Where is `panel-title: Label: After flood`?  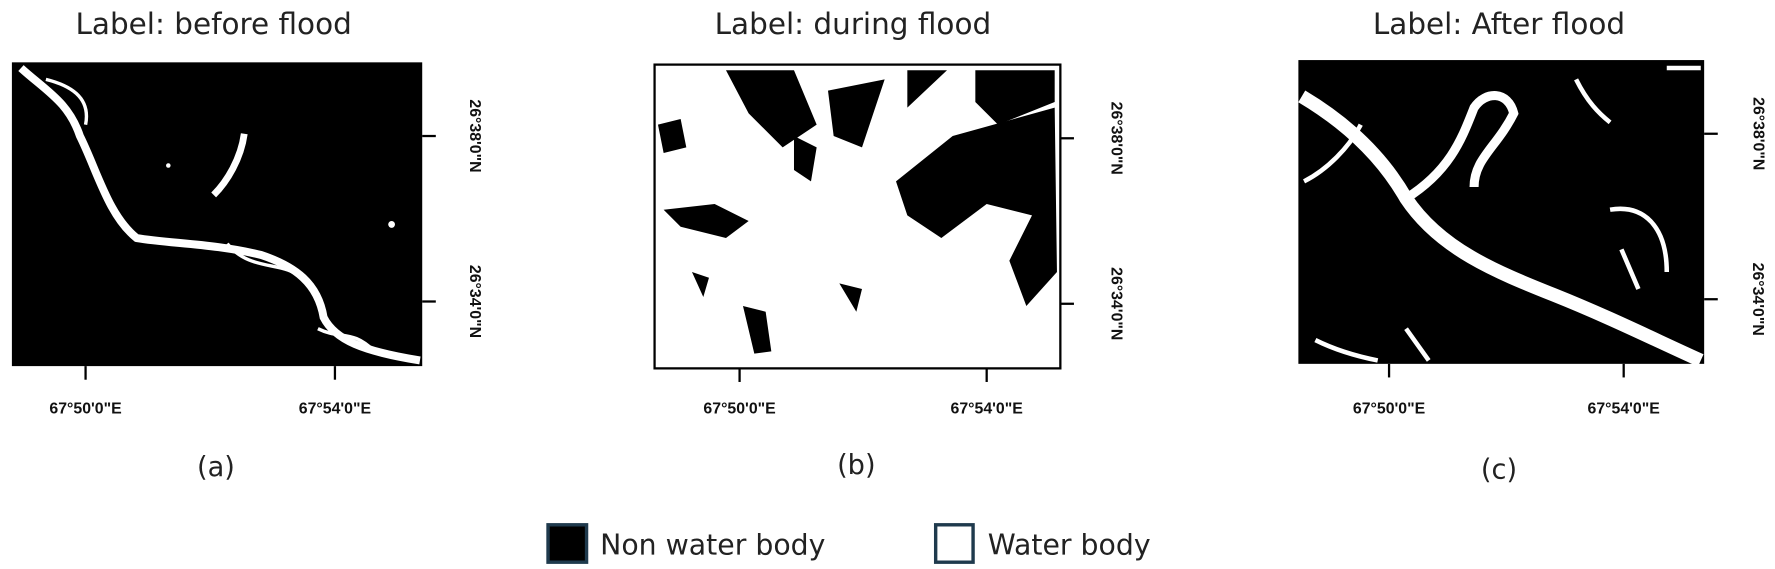
panel-title: Label: After flood is located at coordinates (1499, 24).